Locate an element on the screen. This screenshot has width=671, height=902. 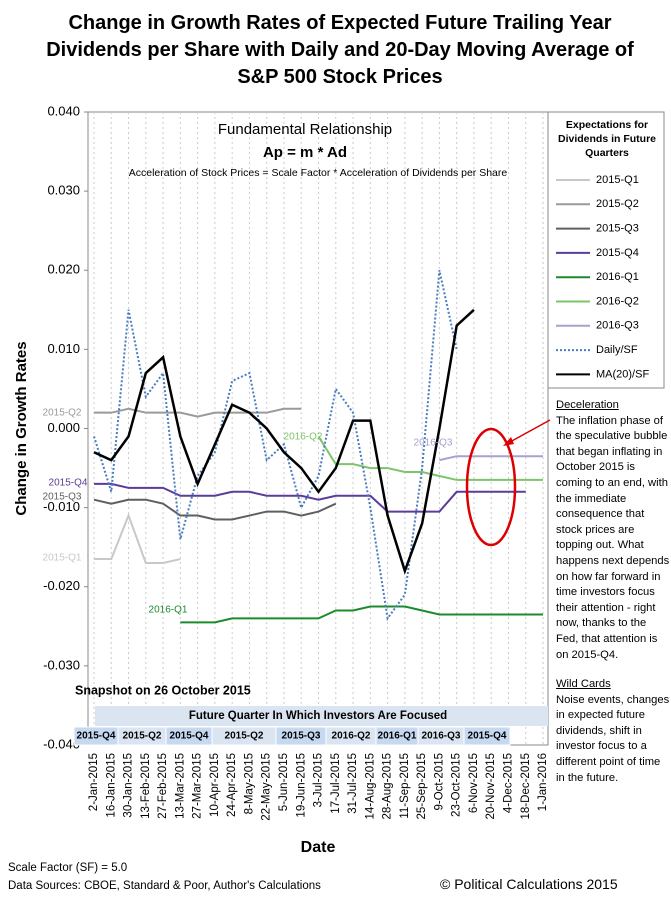
series-inline-label: 2015-Q4 is located at coordinates (68, 483).